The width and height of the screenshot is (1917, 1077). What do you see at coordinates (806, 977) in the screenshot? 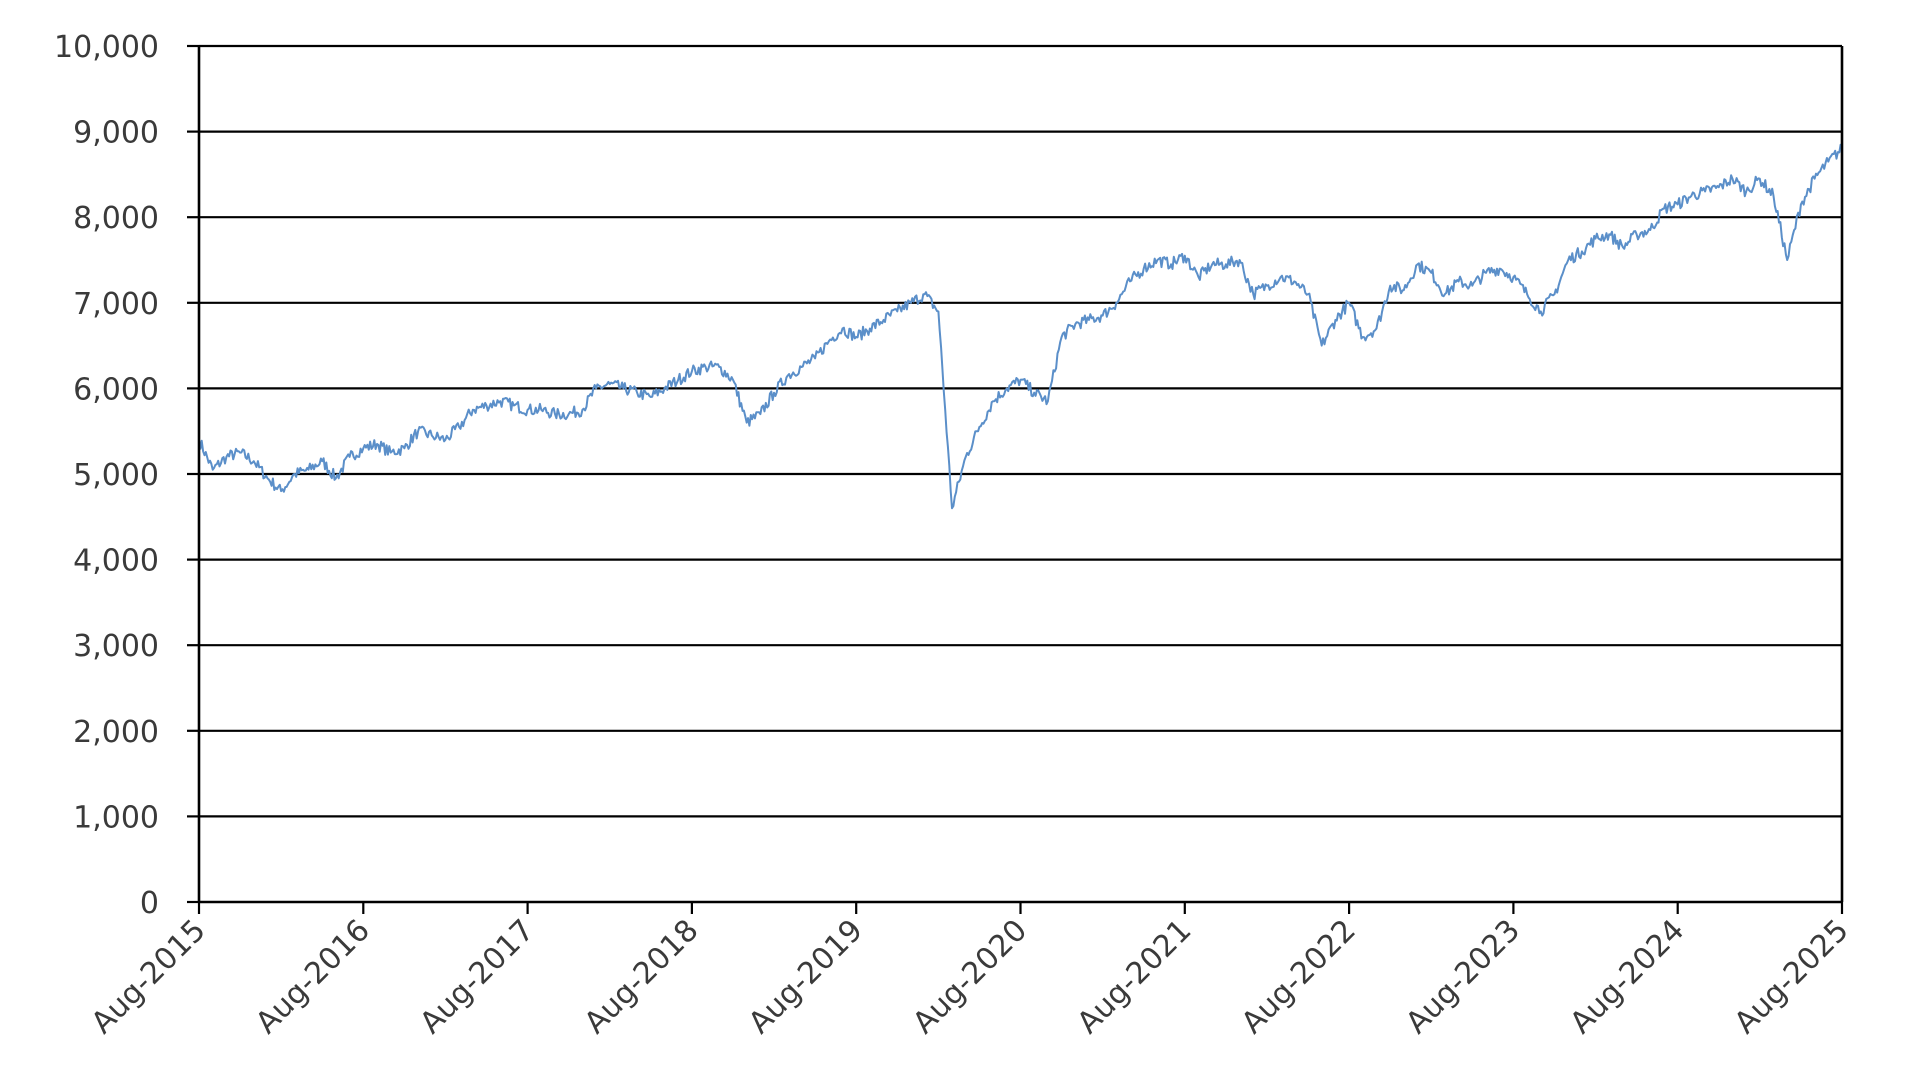
I see `x-tick-label: Aug-2019` at bounding box center [806, 977].